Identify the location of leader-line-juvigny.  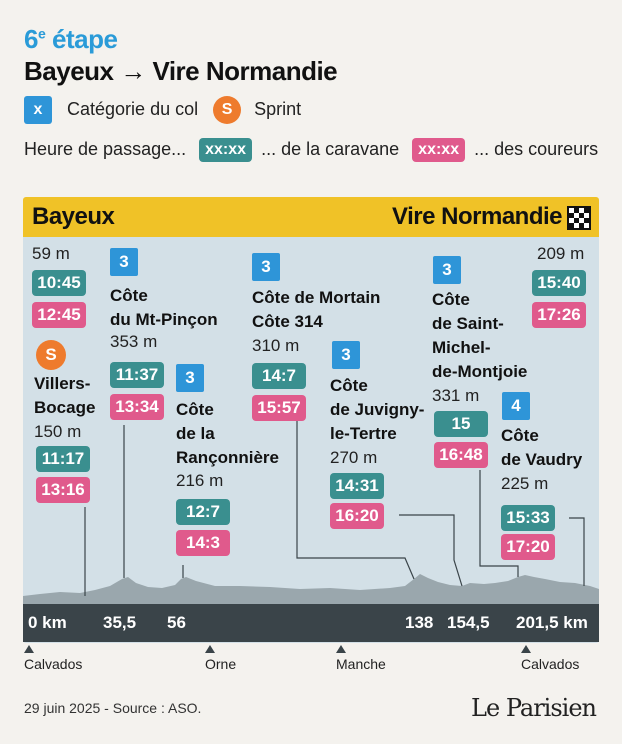
(431, 550).